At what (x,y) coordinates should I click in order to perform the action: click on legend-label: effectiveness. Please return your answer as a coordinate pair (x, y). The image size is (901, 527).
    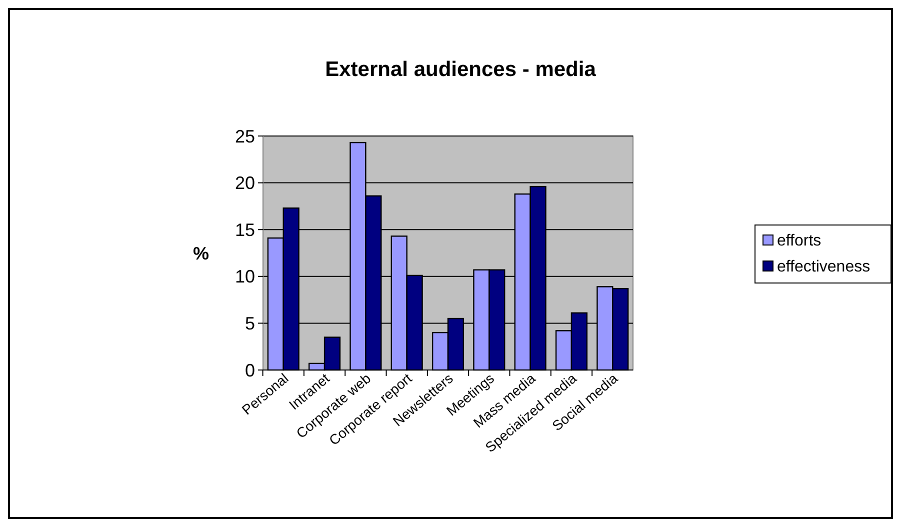
    Looking at the image, I should click on (823, 267).